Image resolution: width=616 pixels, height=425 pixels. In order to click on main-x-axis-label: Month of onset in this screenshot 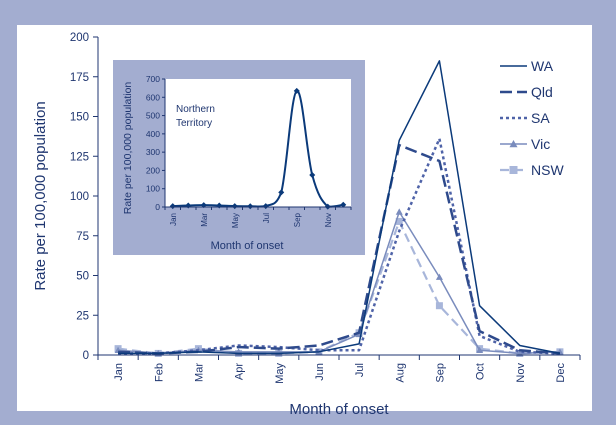, I will do `click(339, 409)`.